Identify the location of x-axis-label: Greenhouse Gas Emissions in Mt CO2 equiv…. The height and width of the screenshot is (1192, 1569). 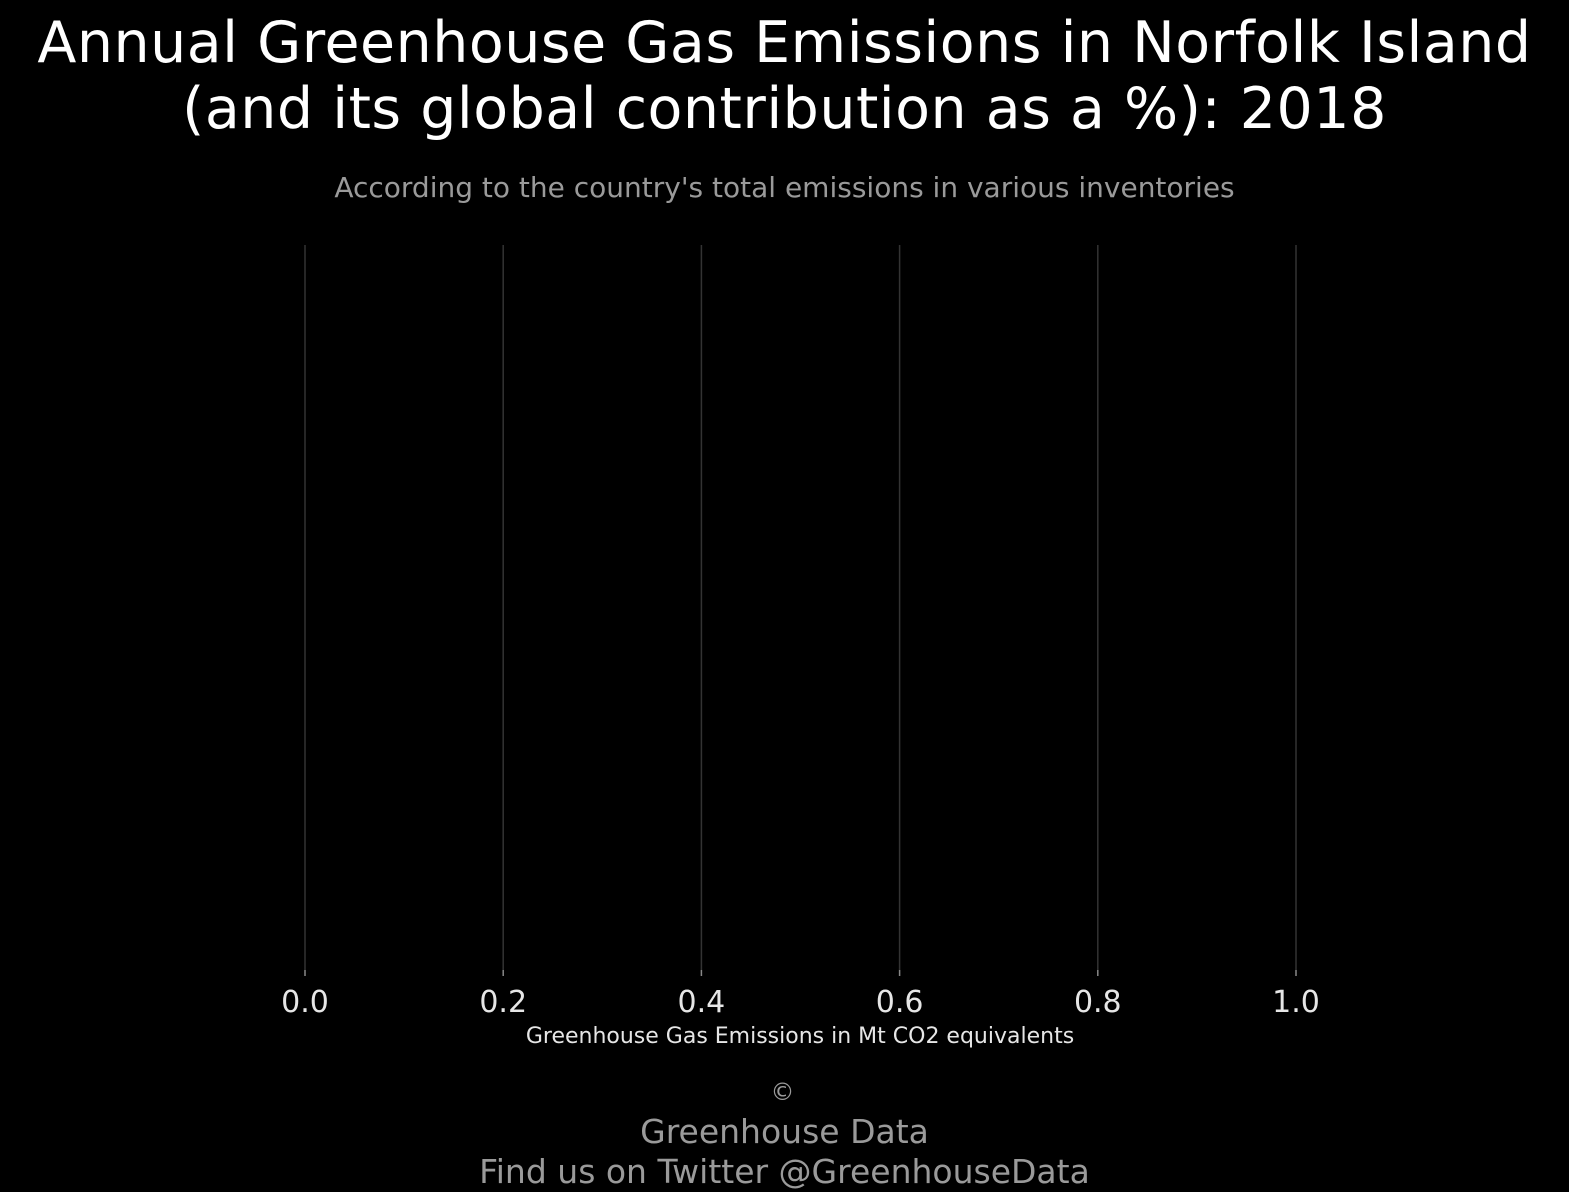
(800, 1036).